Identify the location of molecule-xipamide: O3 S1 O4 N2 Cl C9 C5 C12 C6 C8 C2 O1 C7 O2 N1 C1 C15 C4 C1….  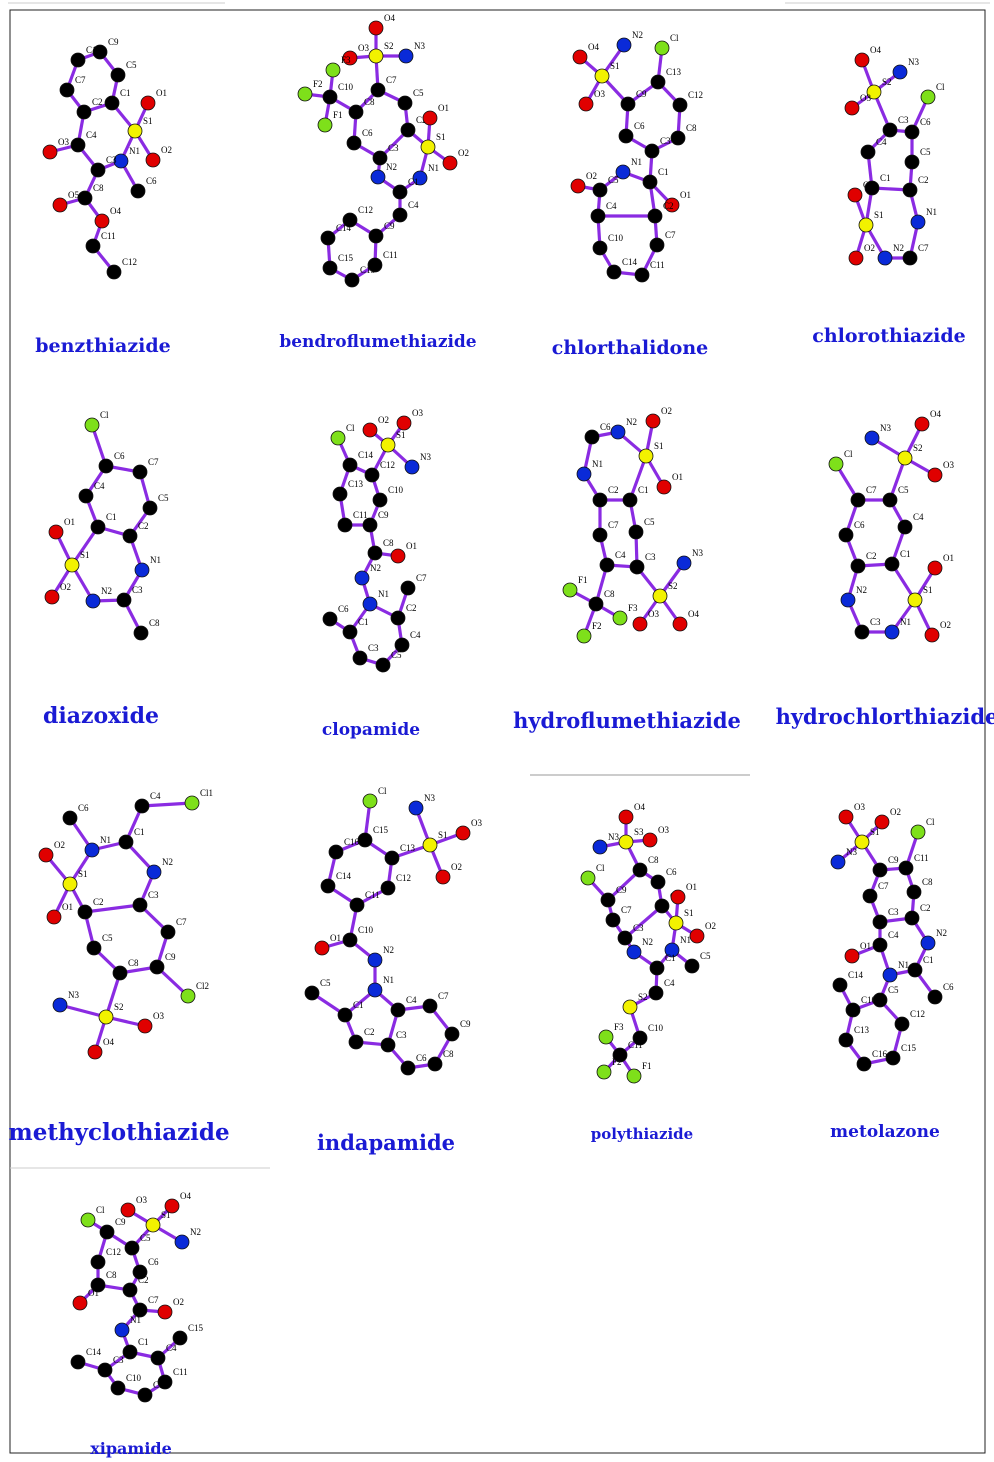
(137, 1324).